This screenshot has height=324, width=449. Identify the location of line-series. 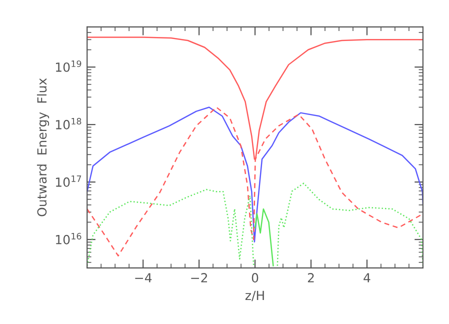
(264, 237).